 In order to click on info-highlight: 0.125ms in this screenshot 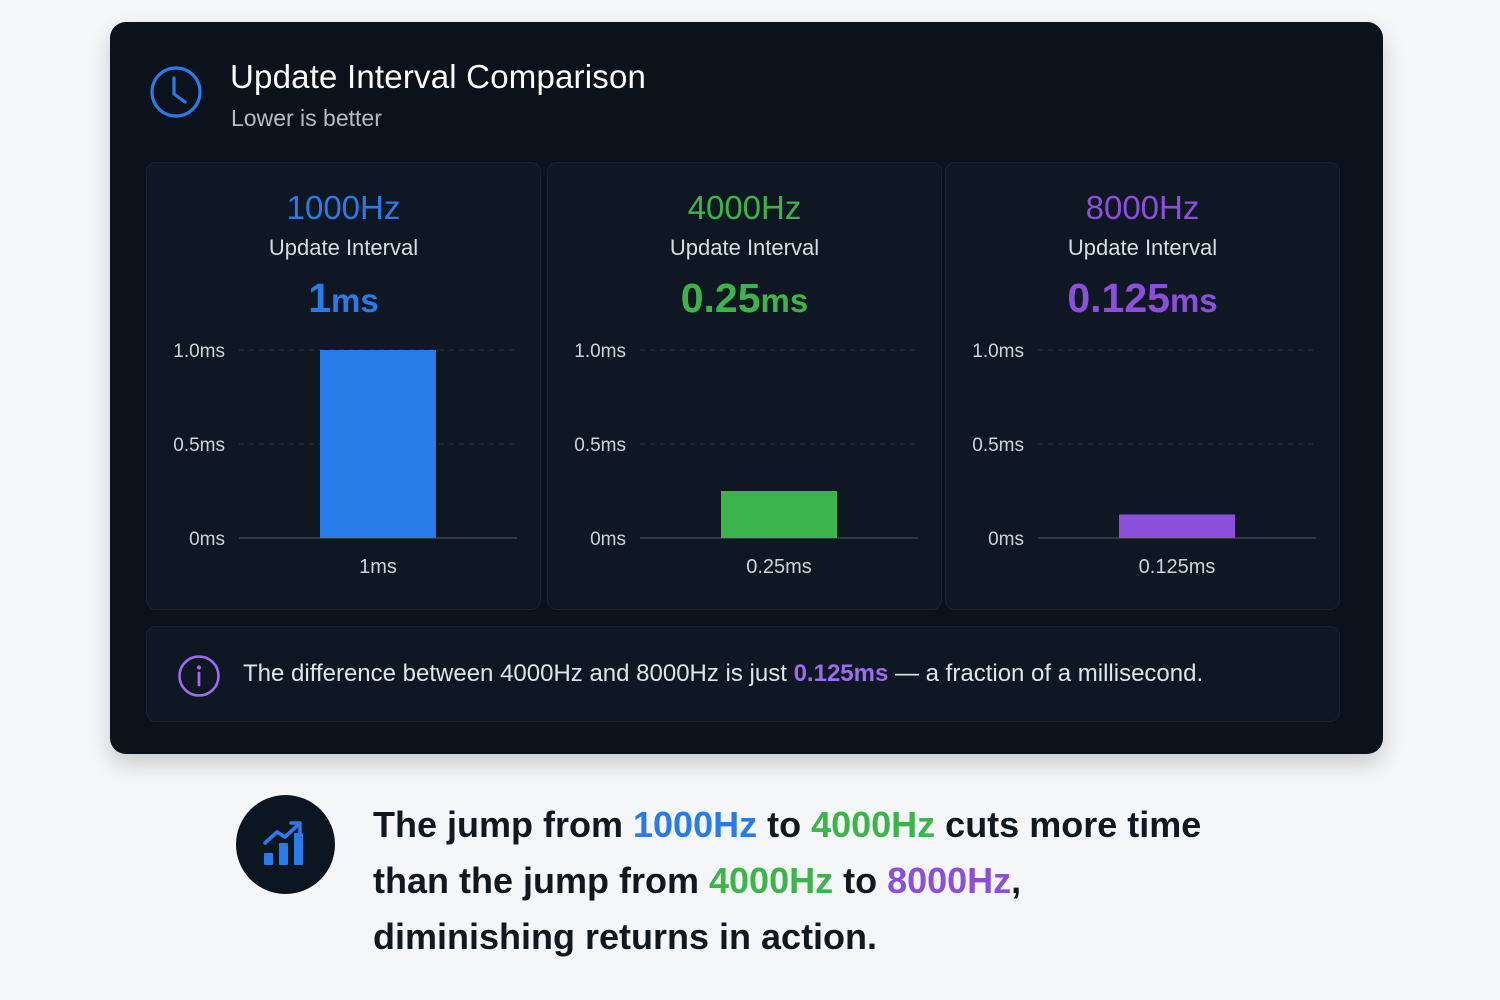, I will do `click(841, 673)`.